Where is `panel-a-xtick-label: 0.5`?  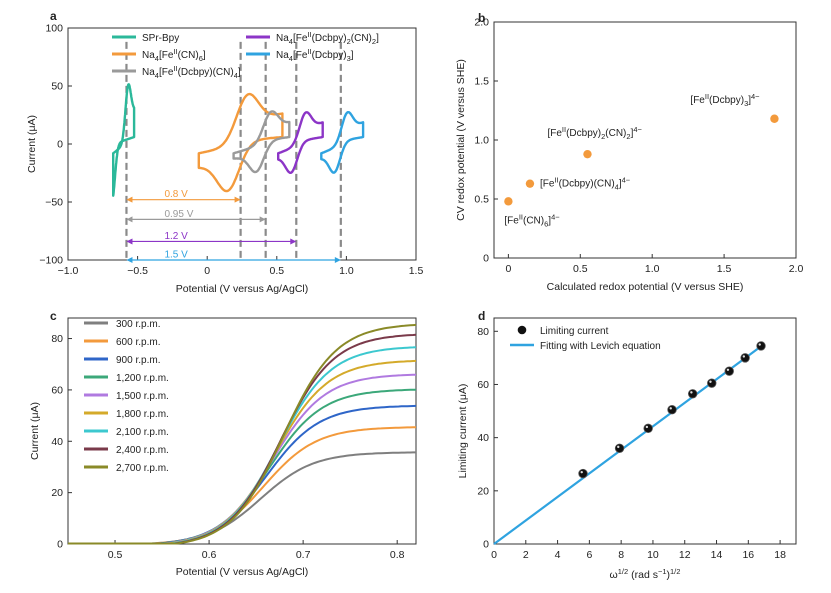
panel-a-xtick-label: 0.5 is located at coordinates (276, 271).